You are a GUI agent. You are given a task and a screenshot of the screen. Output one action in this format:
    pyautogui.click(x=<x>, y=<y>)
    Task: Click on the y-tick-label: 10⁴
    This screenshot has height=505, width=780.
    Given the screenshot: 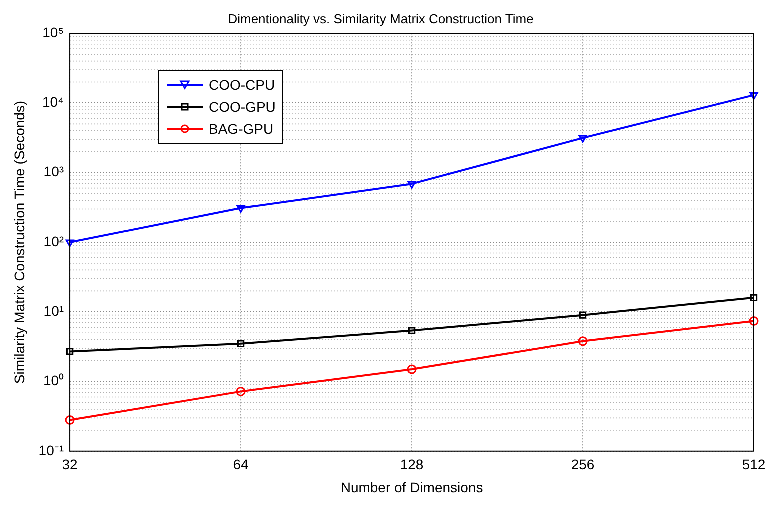 What is the action you would take?
    pyautogui.click(x=53, y=102)
    